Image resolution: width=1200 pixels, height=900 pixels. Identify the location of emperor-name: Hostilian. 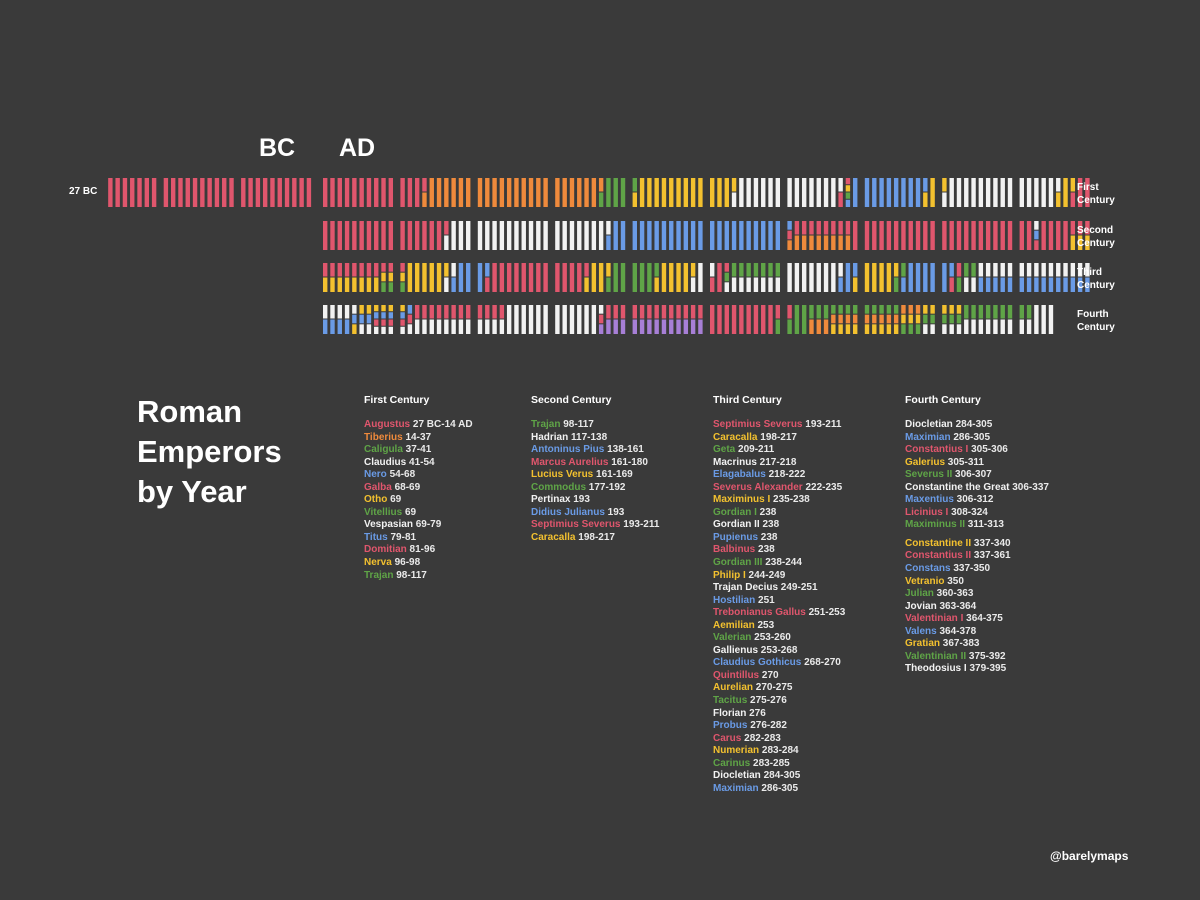
(734, 600).